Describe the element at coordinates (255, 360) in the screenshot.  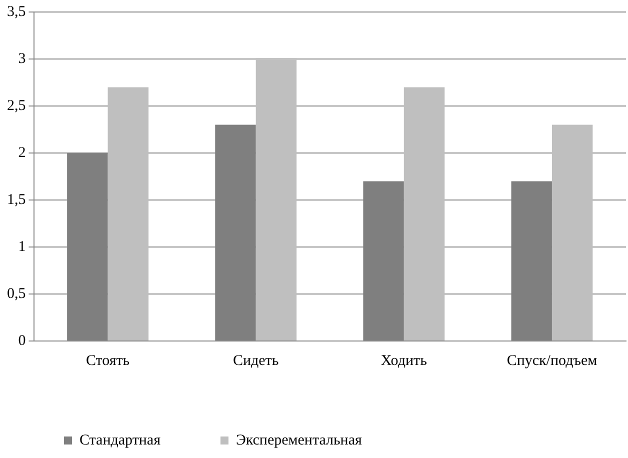
I see `x-tick-label: Сидеть` at that location.